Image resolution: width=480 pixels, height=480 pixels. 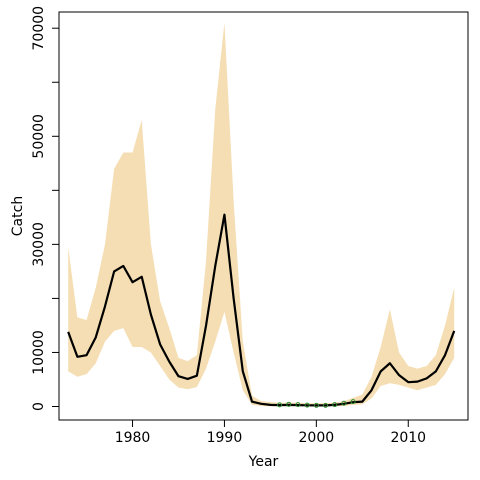 I want to click on y-tick-label: 30000, so click(x=39, y=244).